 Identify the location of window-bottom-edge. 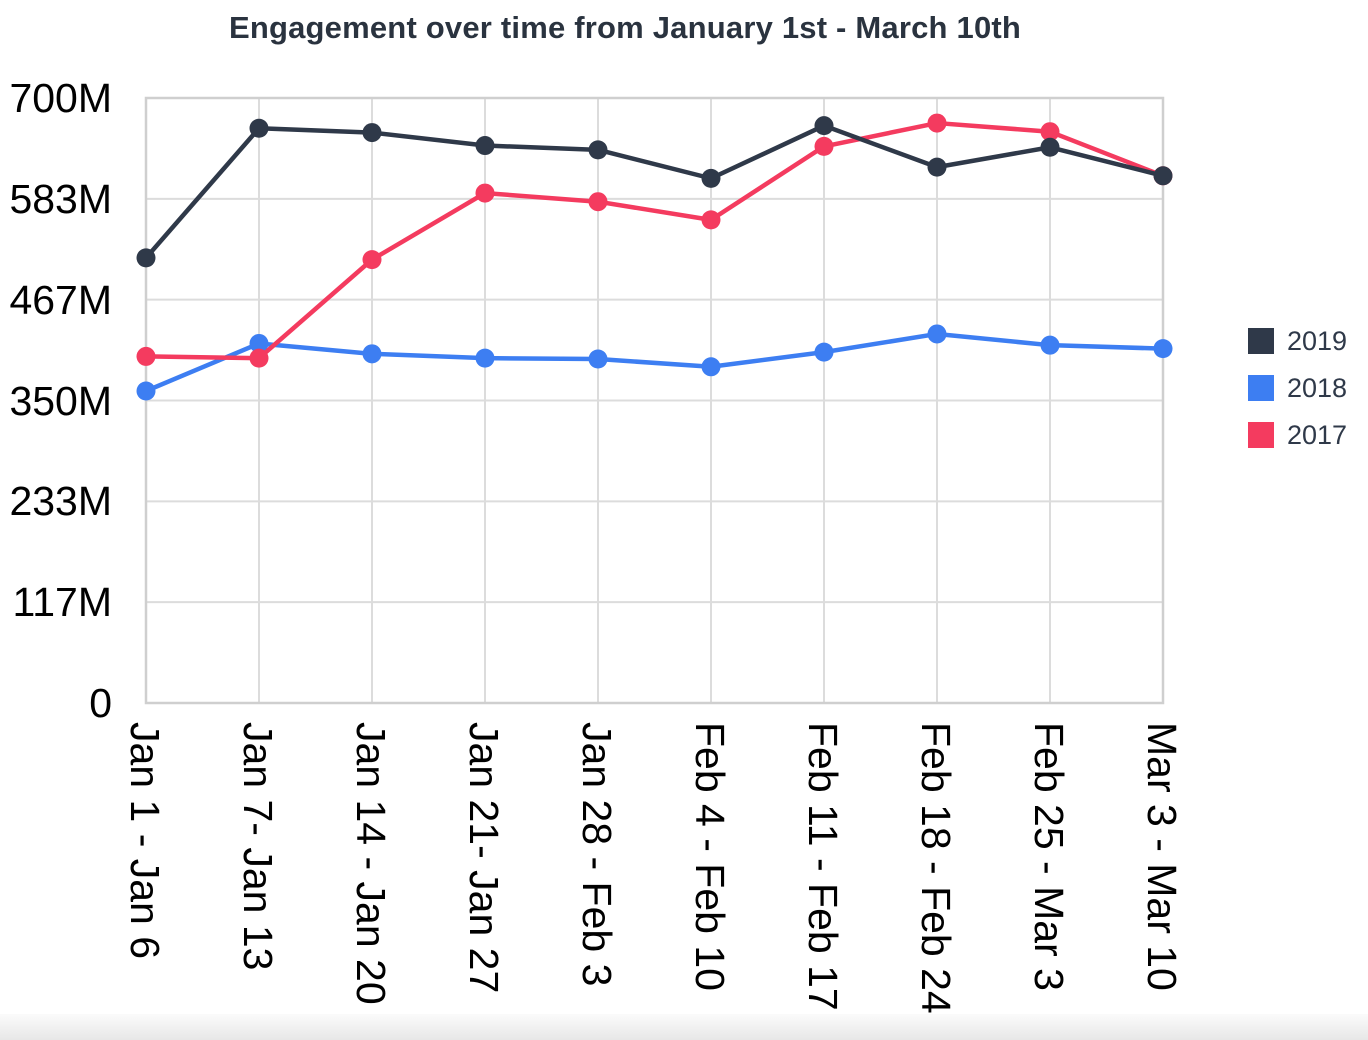
(684, 1027).